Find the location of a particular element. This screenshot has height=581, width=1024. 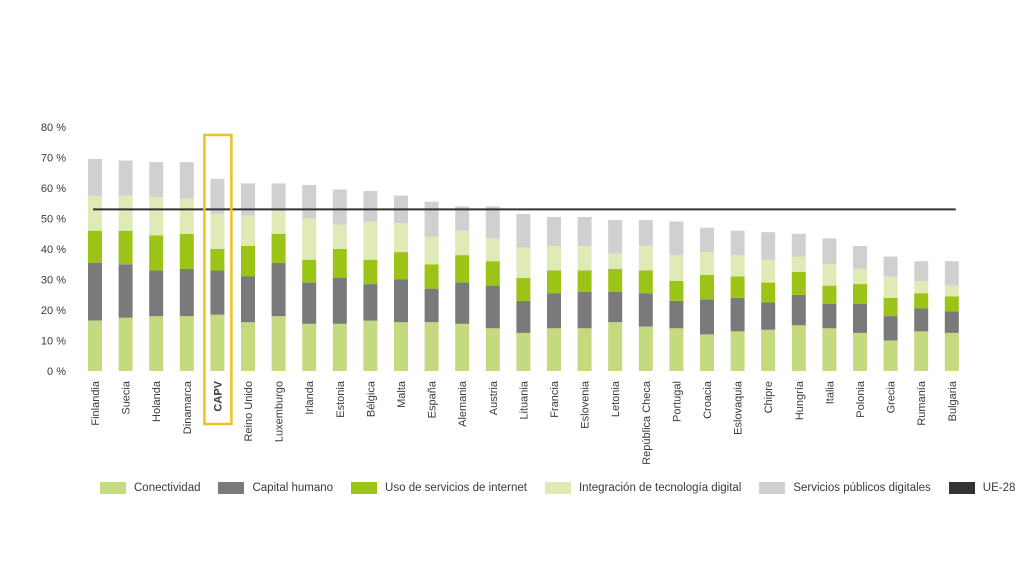

x-tick-label: Eslovaquia is located at coordinates (739, 407).